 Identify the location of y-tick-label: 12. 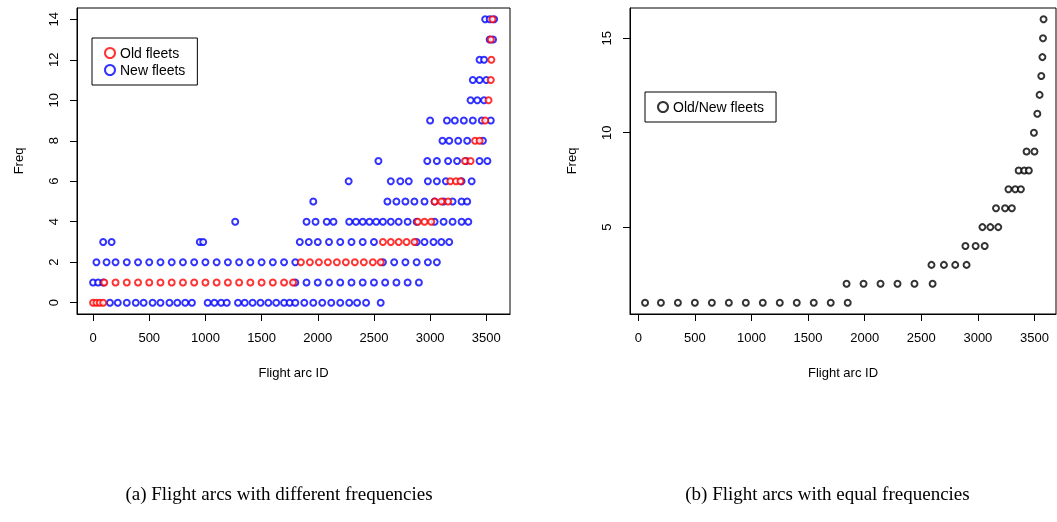
(53, 60).